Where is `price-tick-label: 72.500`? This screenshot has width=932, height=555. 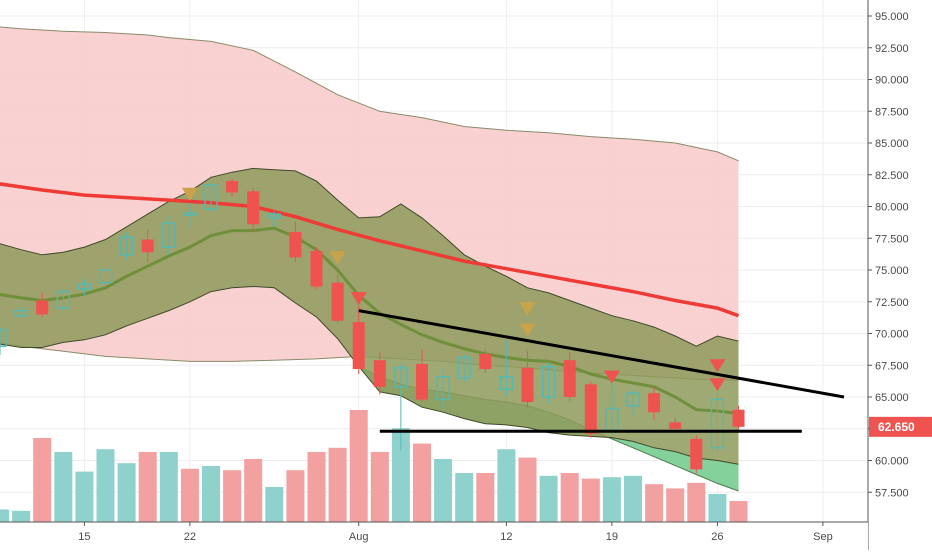
price-tick-label: 72.500 is located at coordinates (892, 303).